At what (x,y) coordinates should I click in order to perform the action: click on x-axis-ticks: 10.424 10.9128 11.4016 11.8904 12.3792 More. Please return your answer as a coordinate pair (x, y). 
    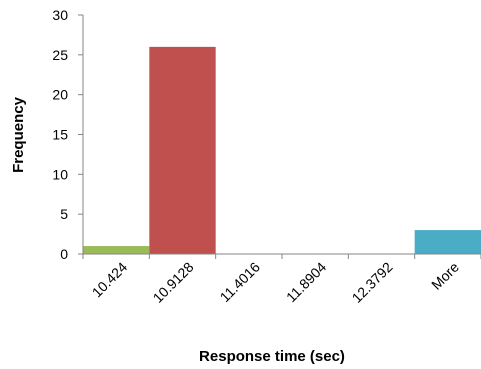
    Looking at the image, I should click on (281, 280).